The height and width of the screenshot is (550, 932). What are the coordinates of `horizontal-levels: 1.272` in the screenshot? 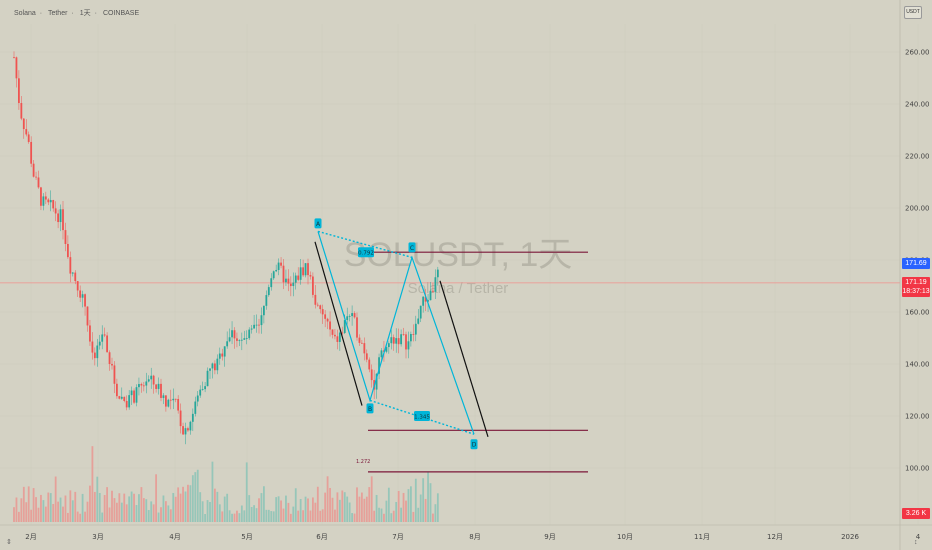 It's located at (472, 362).